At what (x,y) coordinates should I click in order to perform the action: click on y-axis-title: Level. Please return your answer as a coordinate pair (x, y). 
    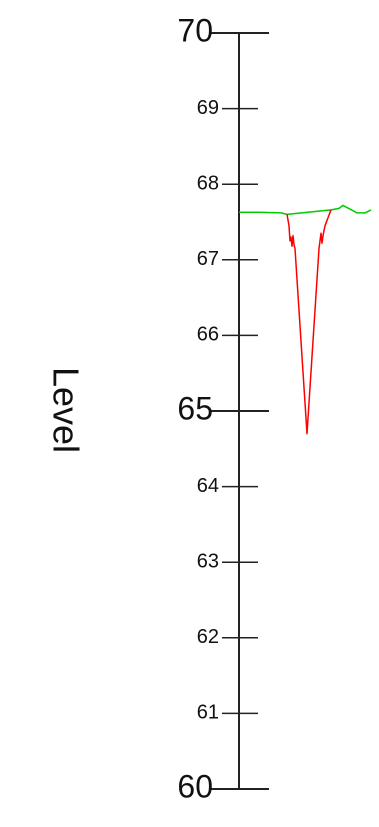
    Looking at the image, I should click on (65, 410).